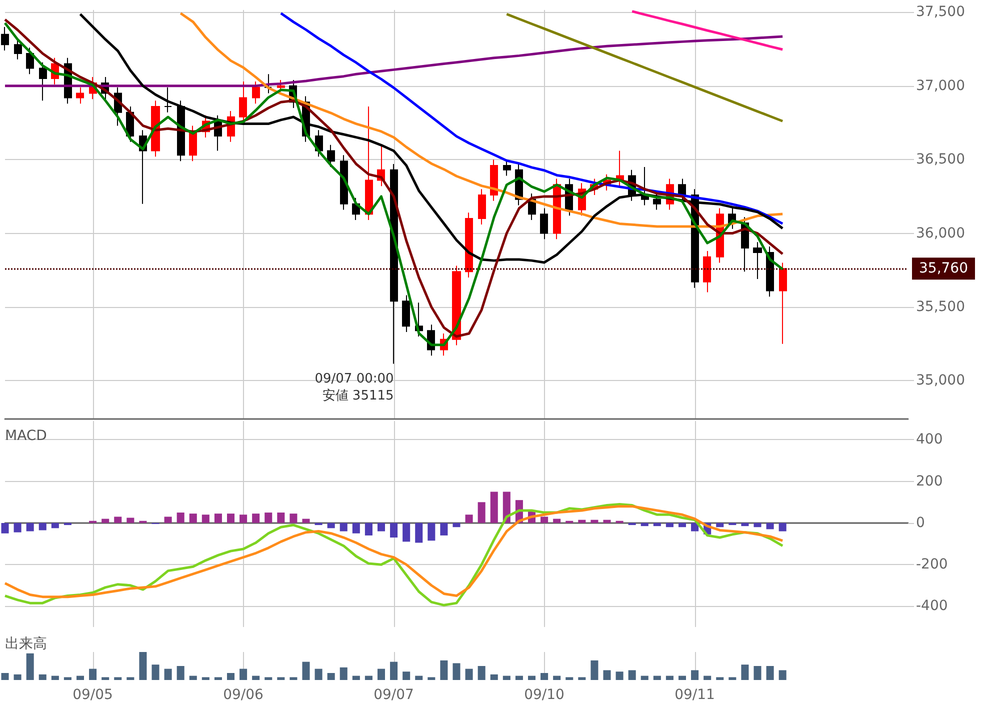  What do you see at coordinates (354, 379) in the screenshot?
I see `annotation: 09/07 00:00` at bounding box center [354, 379].